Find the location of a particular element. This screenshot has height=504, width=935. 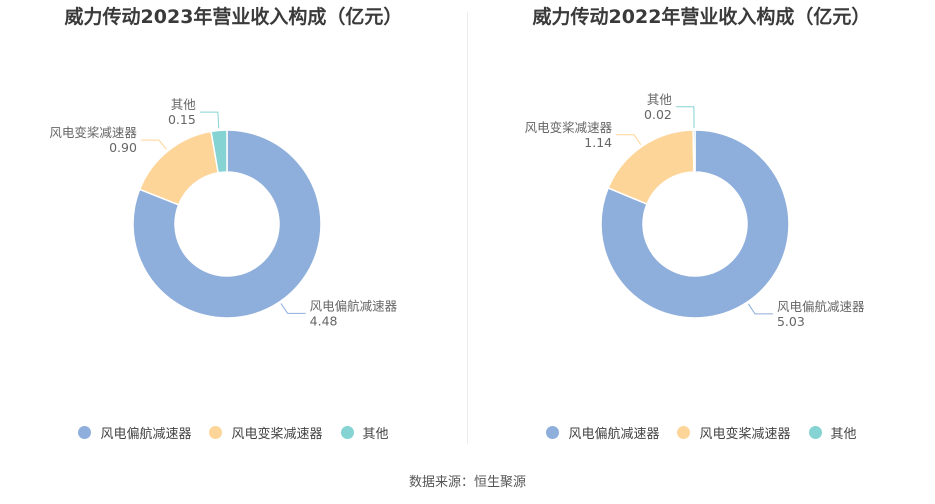

panel-divider is located at coordinates (467, 228).